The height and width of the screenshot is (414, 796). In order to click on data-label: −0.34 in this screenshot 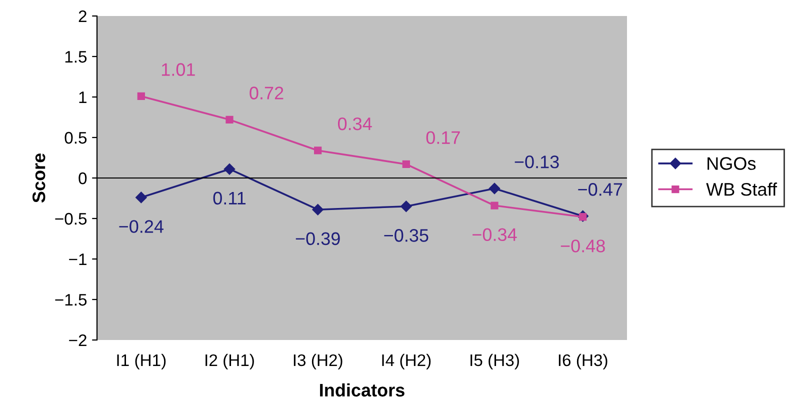, I will do `click(494, 235)`.